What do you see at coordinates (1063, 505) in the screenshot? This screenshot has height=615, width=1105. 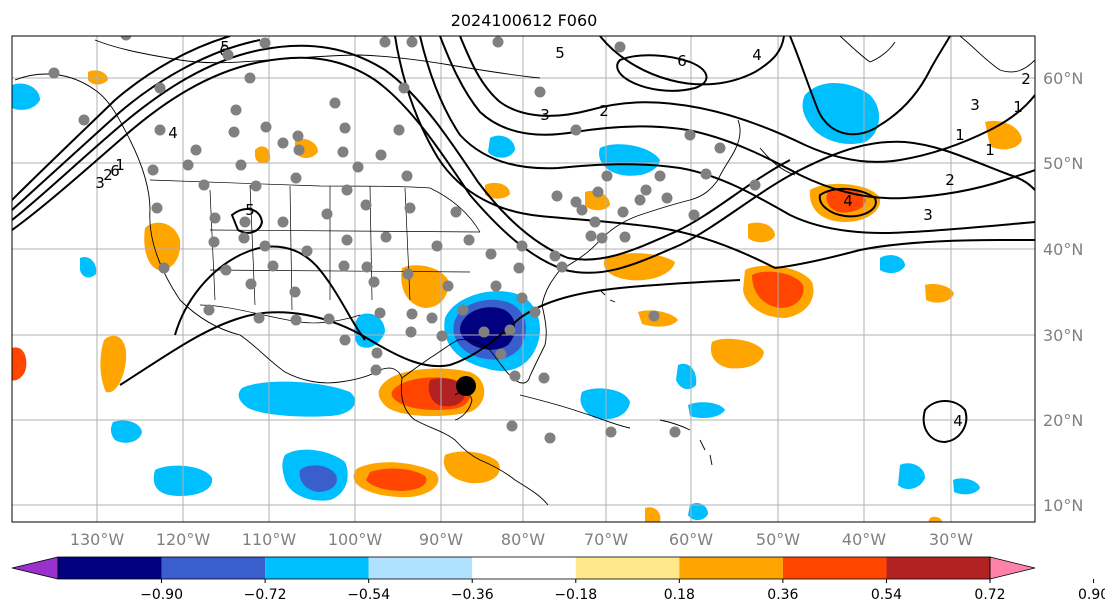 I see `latitude-label: 10°N` at bounding box center [1063, 505].